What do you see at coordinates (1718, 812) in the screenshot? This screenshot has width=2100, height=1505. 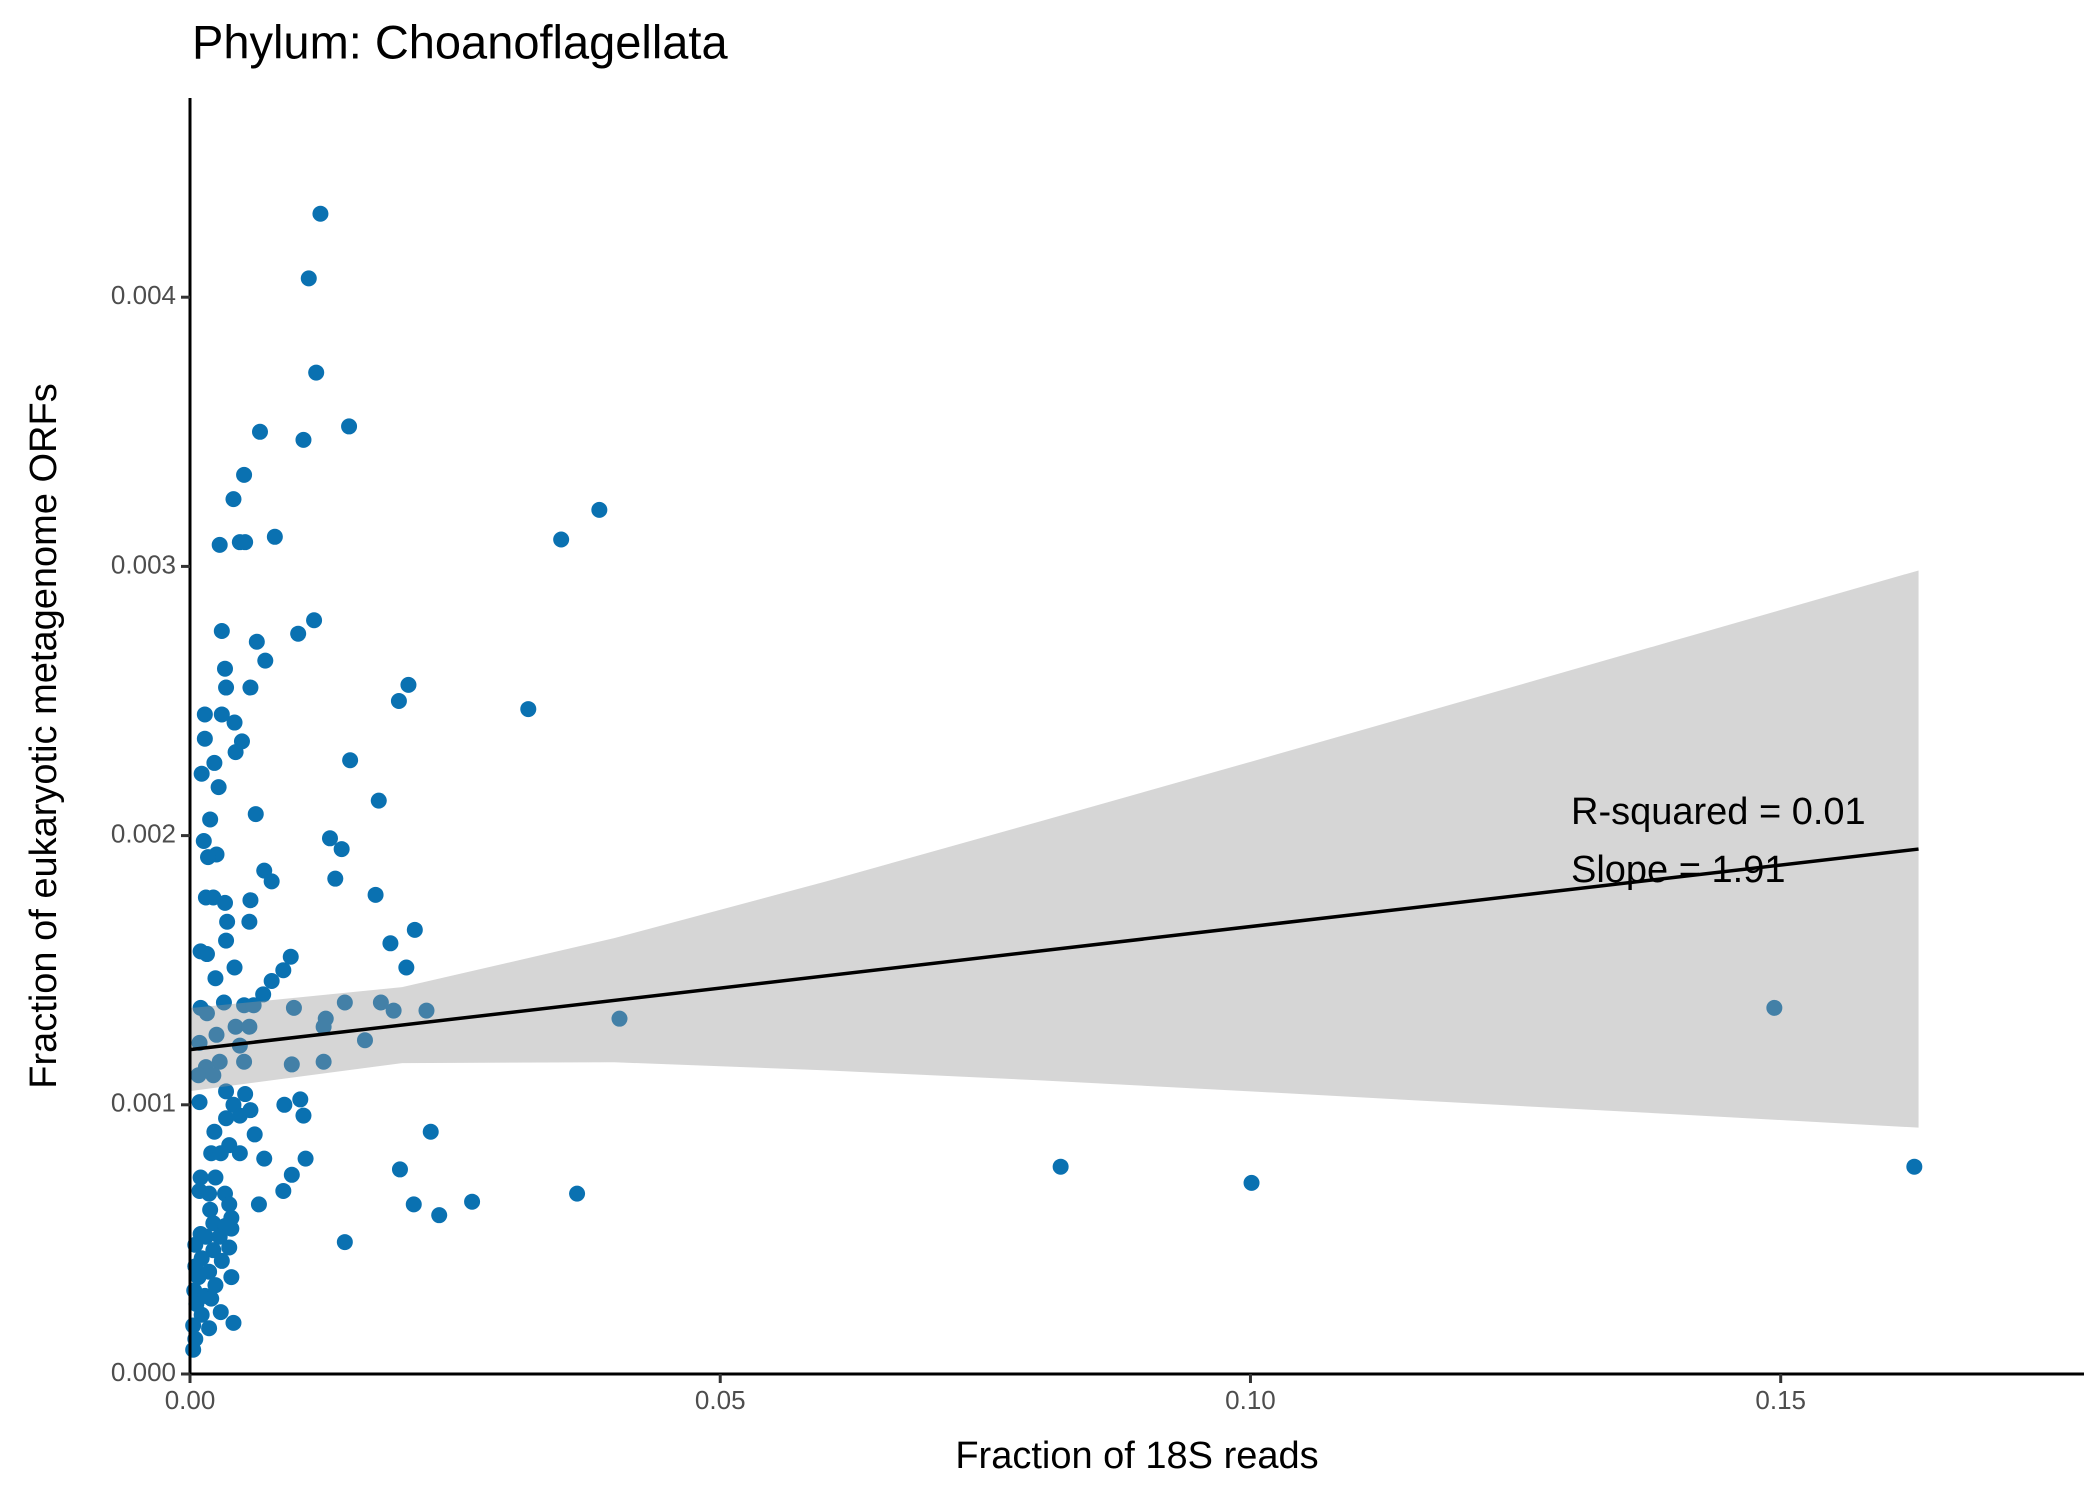 I see `annotation: R-squared = 0.01` at bounding box center [1718, 812].